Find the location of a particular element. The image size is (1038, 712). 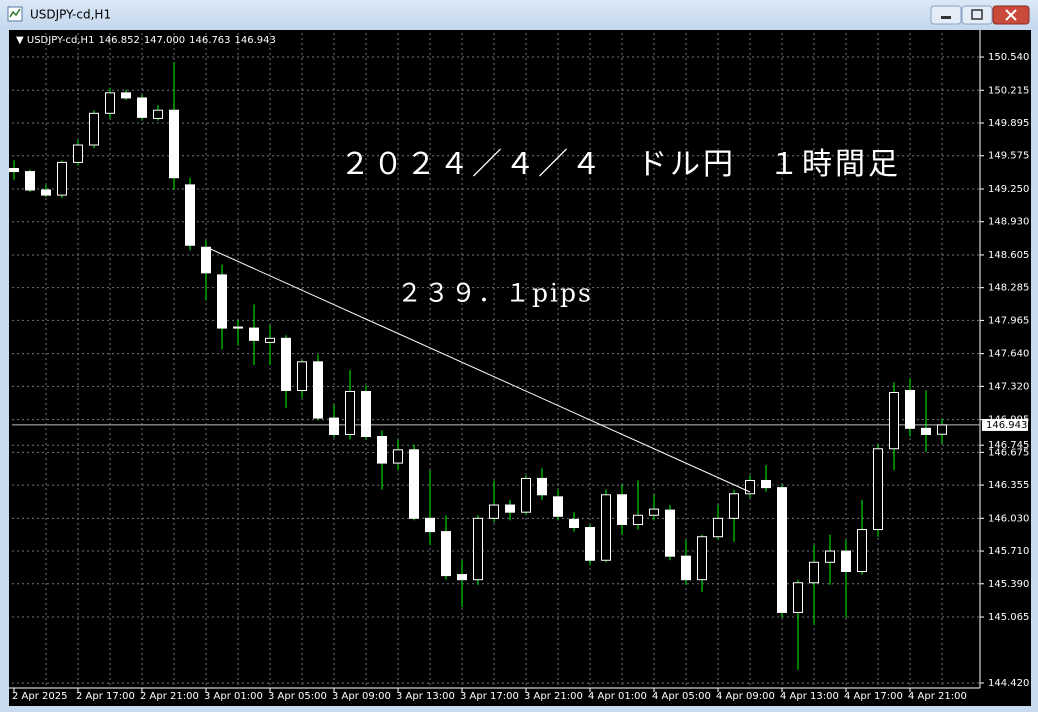

y-tick-label: 148.605 is located at coordinates (1008, 255).